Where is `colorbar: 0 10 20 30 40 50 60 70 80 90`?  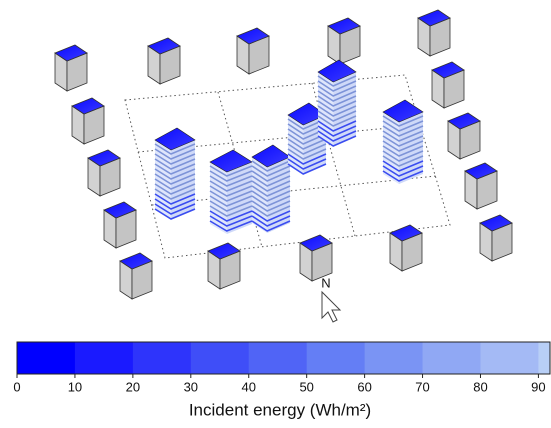
colorbar: 0 10 20 30 40 50 60 70 80 90 is located at coordinates (282, 367).